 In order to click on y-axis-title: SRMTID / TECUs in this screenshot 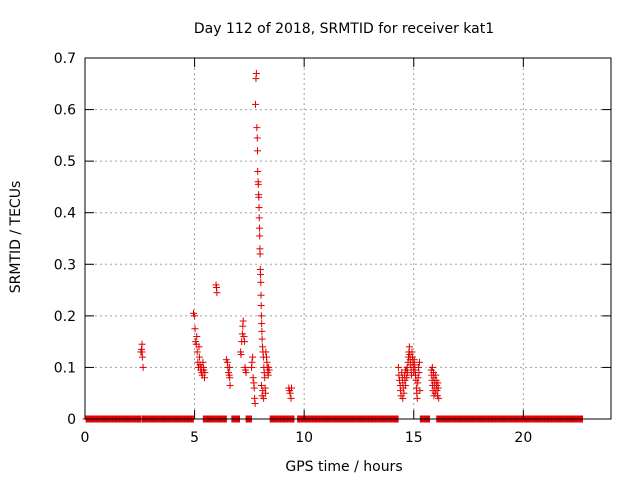, I will do `click(16, 237)`.